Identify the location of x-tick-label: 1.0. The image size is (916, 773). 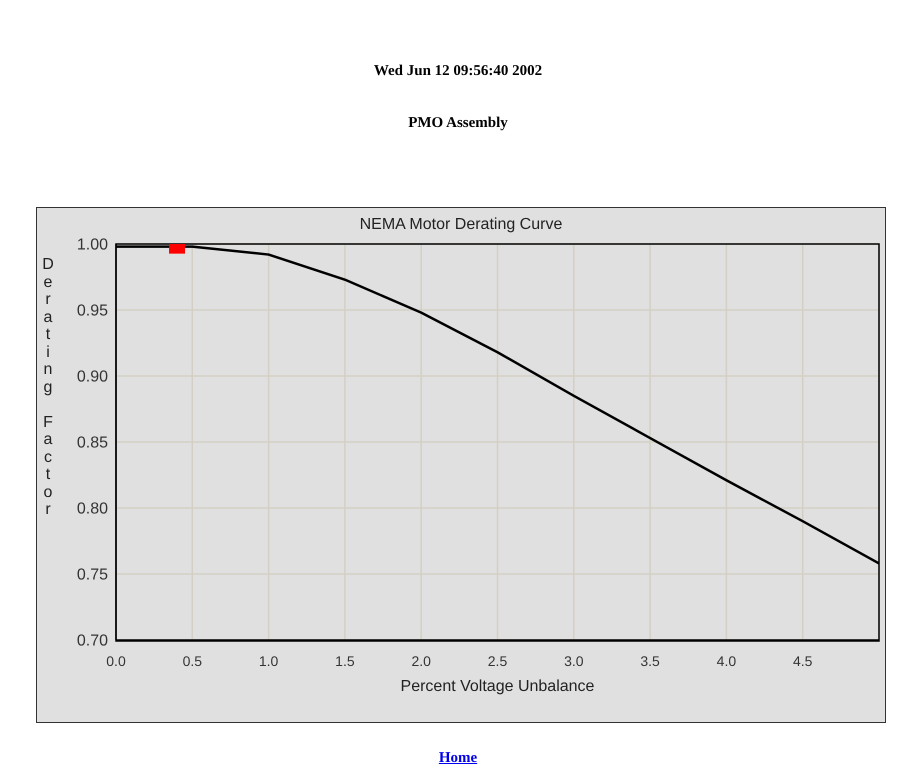
(268, 661).